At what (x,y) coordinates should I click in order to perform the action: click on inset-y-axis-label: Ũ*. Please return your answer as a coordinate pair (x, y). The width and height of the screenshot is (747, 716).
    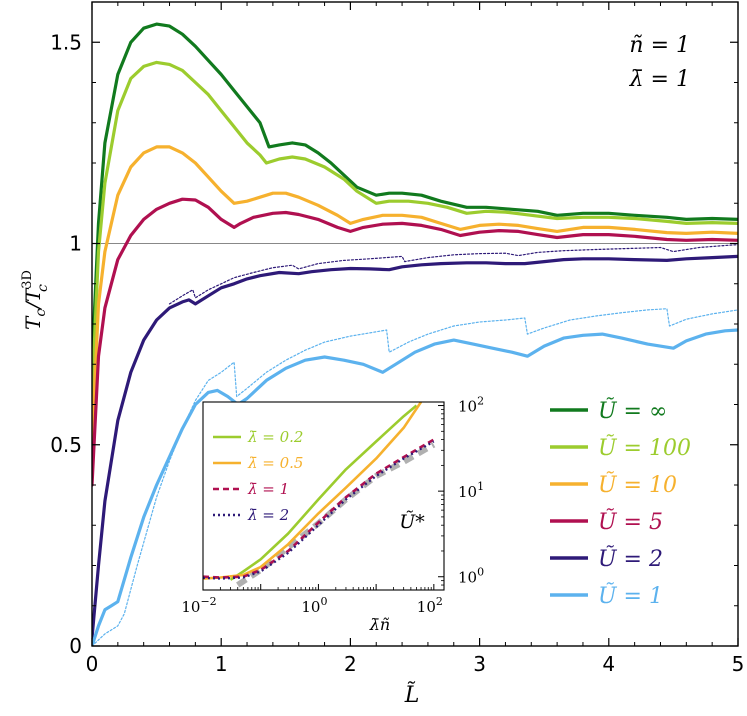
    Looking at the image, I should click on (412, 521).